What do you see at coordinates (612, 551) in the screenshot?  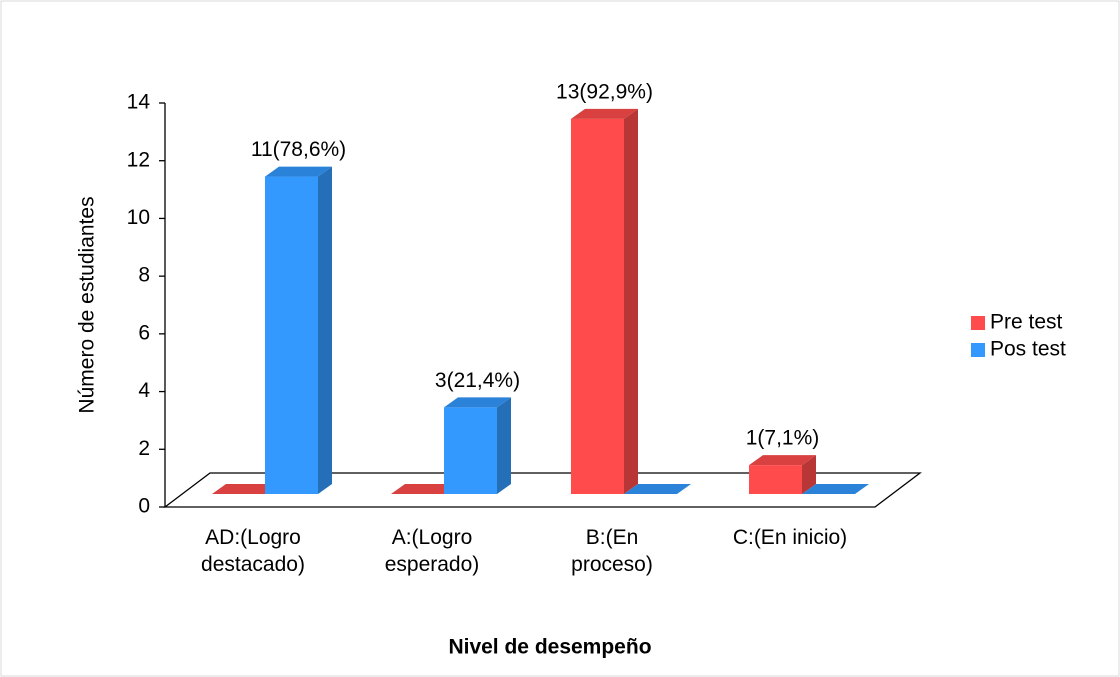 I see `x-tick-label: B:(En proceso)` at bounding box center [612, 551].